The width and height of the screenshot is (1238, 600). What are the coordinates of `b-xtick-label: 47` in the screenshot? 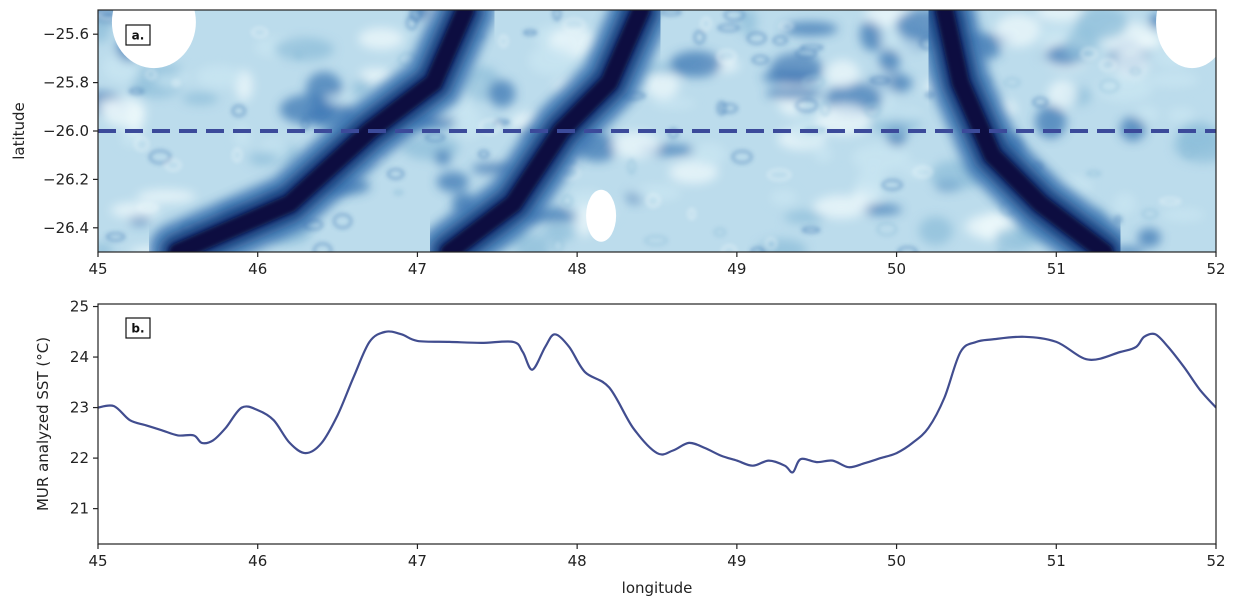 It's located at (417, 561).